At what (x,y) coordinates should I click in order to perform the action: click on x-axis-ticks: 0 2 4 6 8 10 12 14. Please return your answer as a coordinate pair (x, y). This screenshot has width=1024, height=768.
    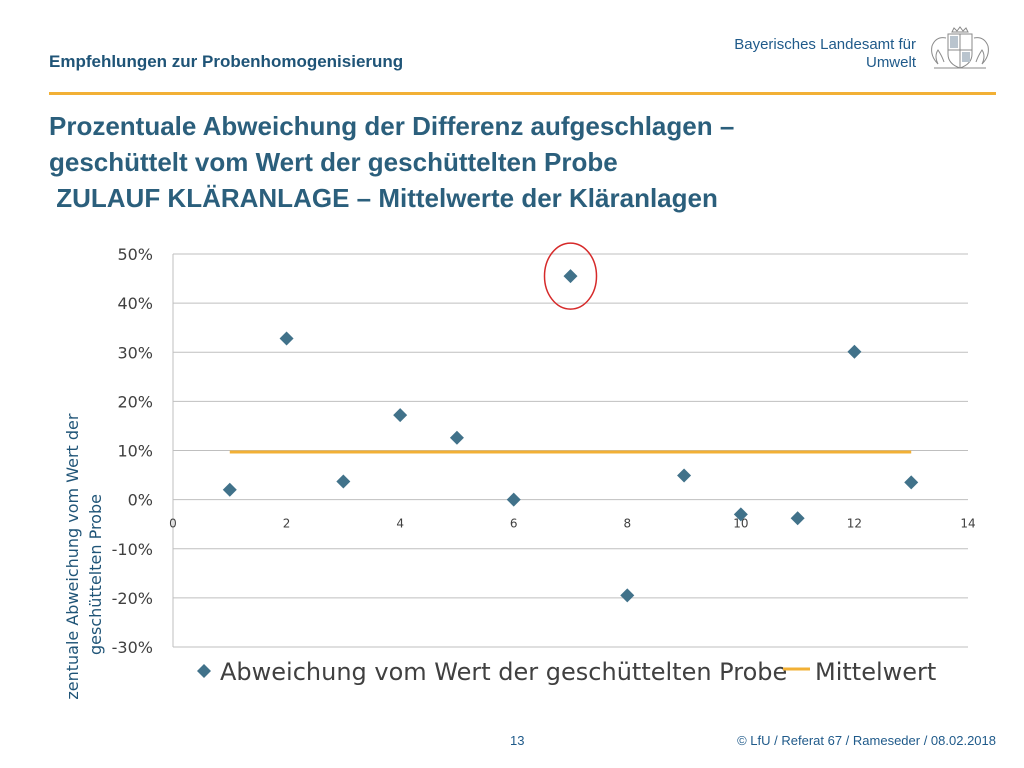
    Looking at the image, I should click on (572, 524).